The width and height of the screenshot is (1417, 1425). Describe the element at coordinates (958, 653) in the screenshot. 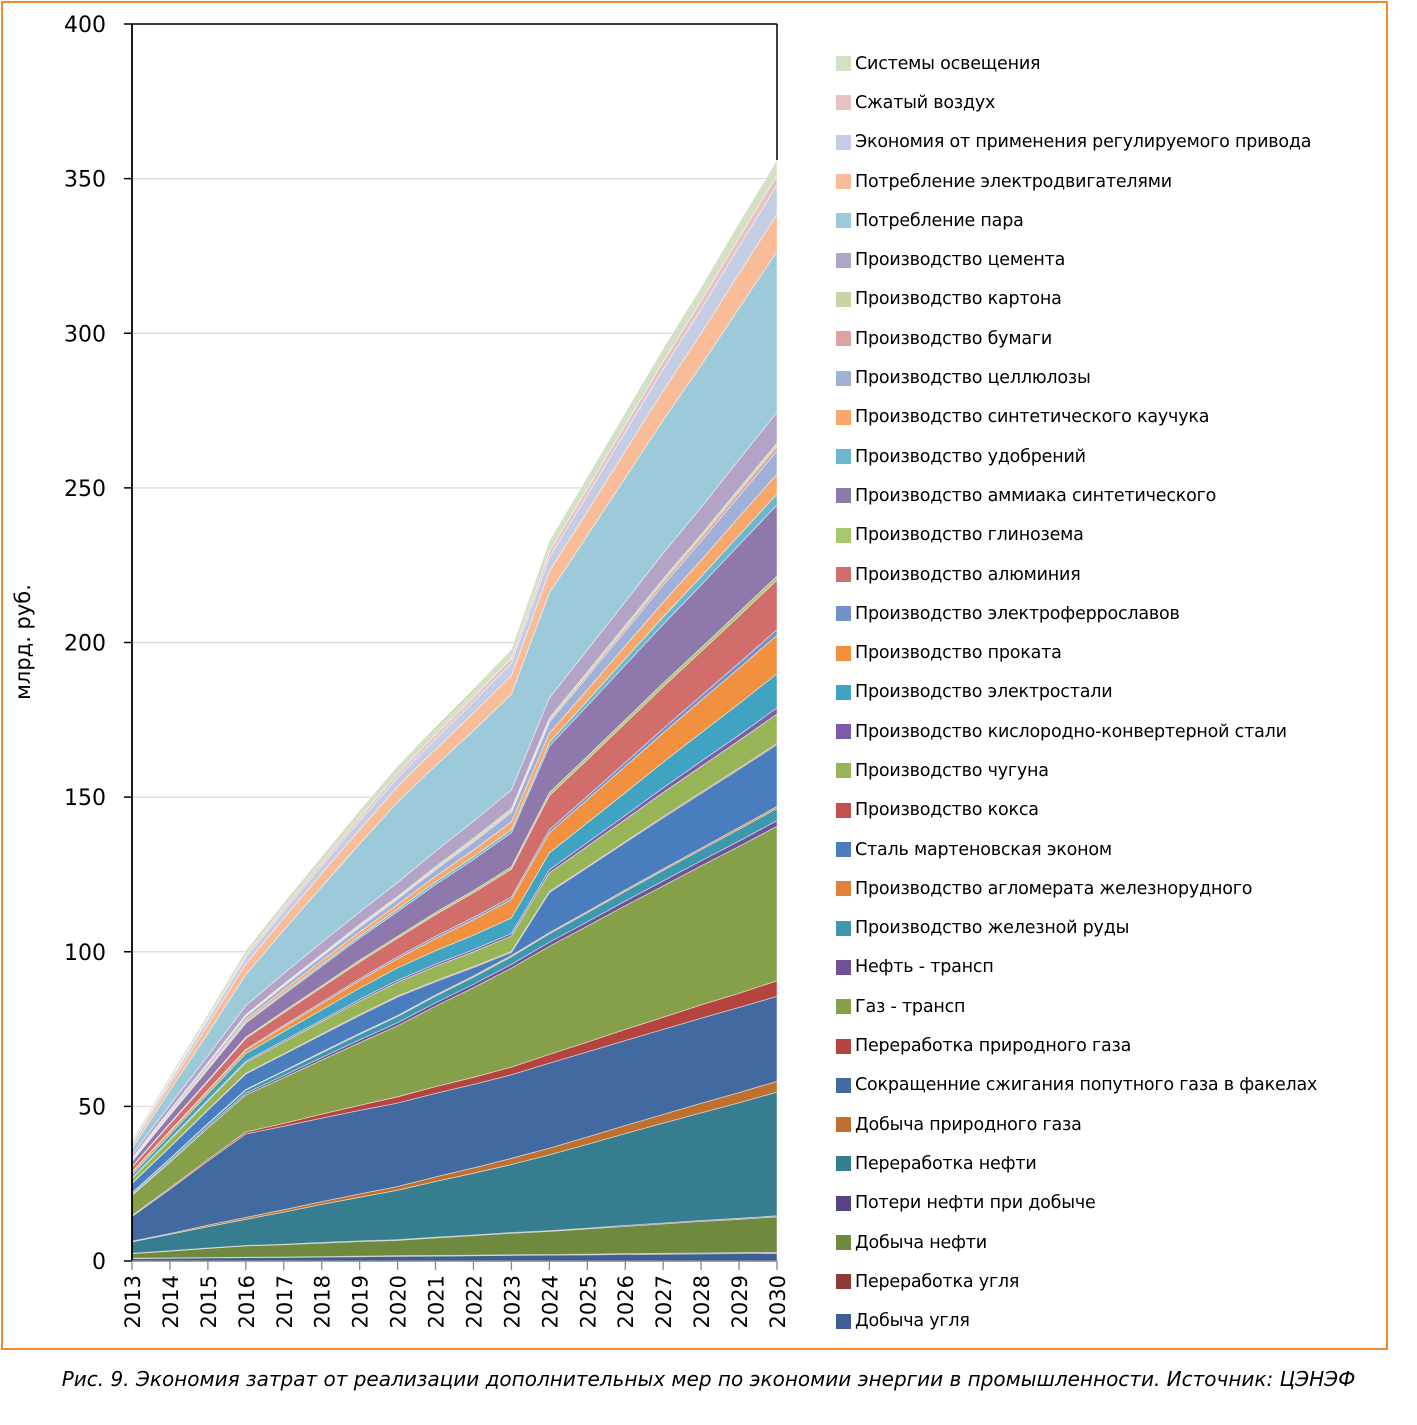

I see `legend-label: Производство проката` at that location.